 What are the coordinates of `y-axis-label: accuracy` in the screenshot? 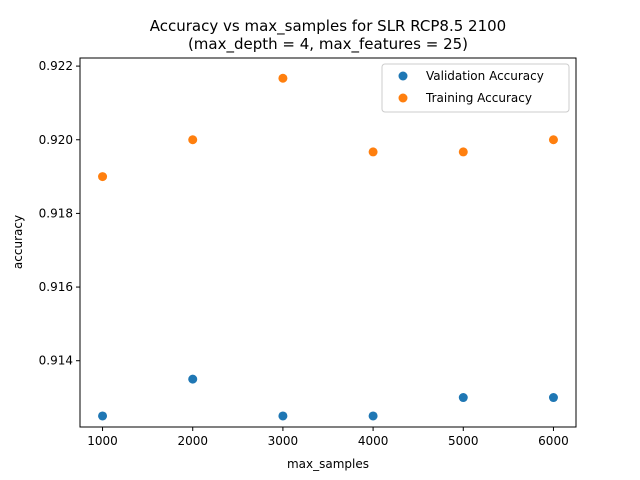 It's located at (18, 242).